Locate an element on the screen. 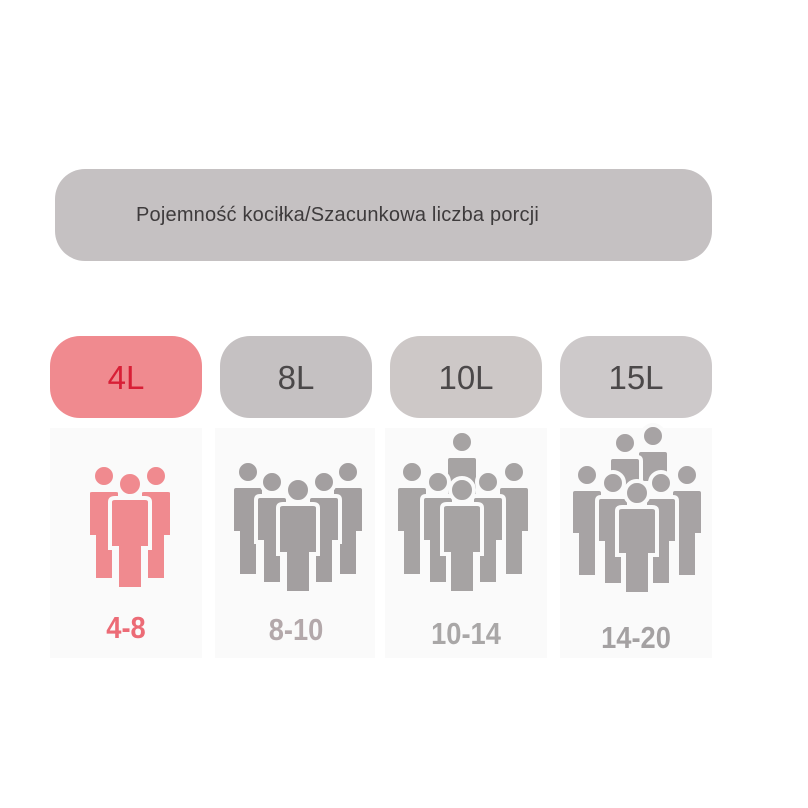  capacity-label: 15L is located at coordinates (636, 377).